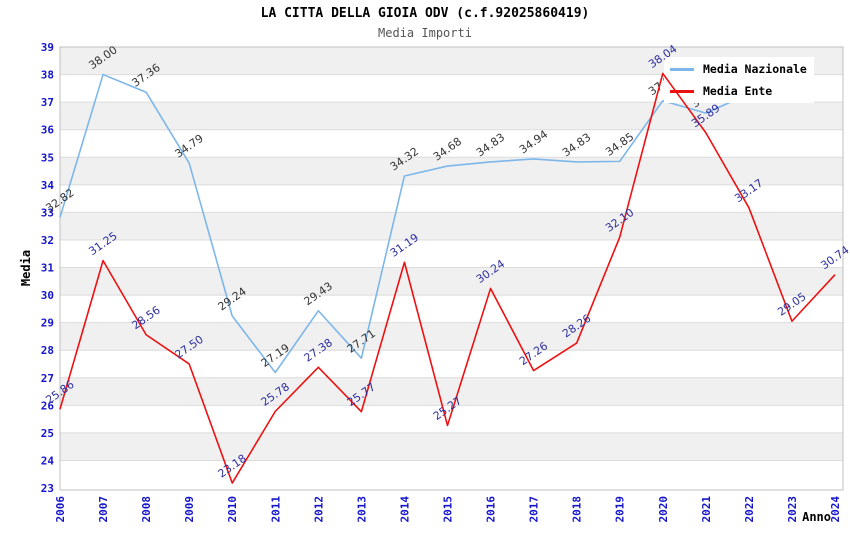  What do you see at coordinates (26, 268) in the screenshot?
I see `y-axis-title: Media` at bounding box center [26, 268].